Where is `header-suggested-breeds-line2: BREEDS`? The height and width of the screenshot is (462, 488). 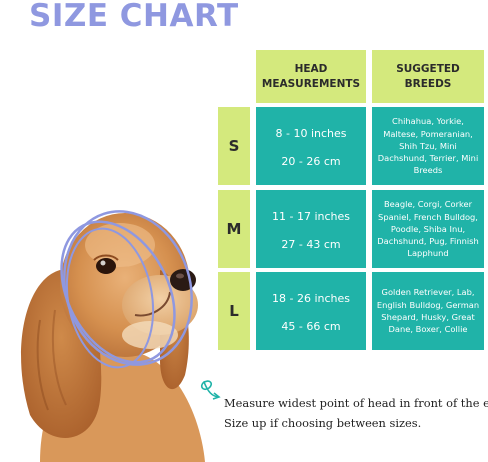
header-suggested-breeds-line2: BREEDS is located at coordinates (428, 83).